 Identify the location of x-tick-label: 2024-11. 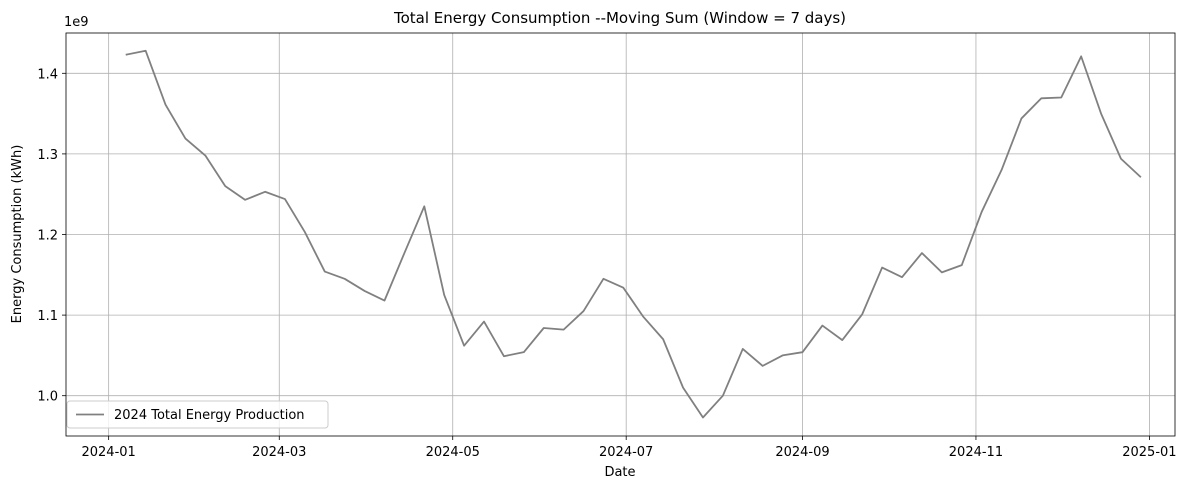
(976, 452).